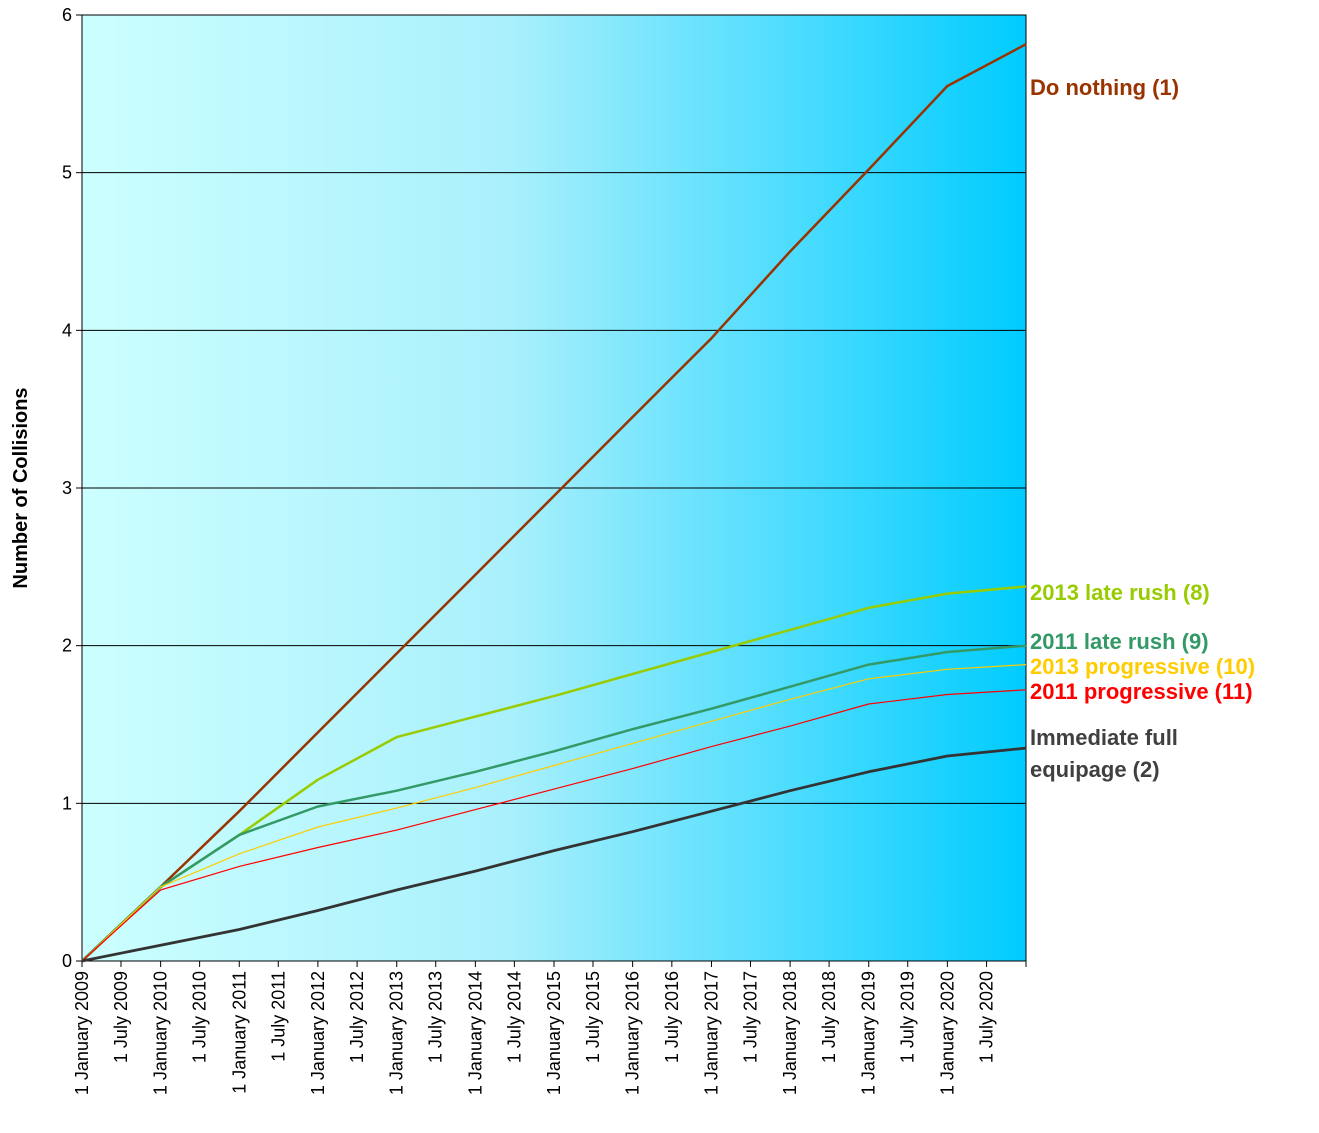 This screenshot has height=1133, width=1319. What do you see at coordinates (750, 1017) in the screenshot?
I see `x-tick-label: 1 July 2017` at bounding box center [750, 1017].